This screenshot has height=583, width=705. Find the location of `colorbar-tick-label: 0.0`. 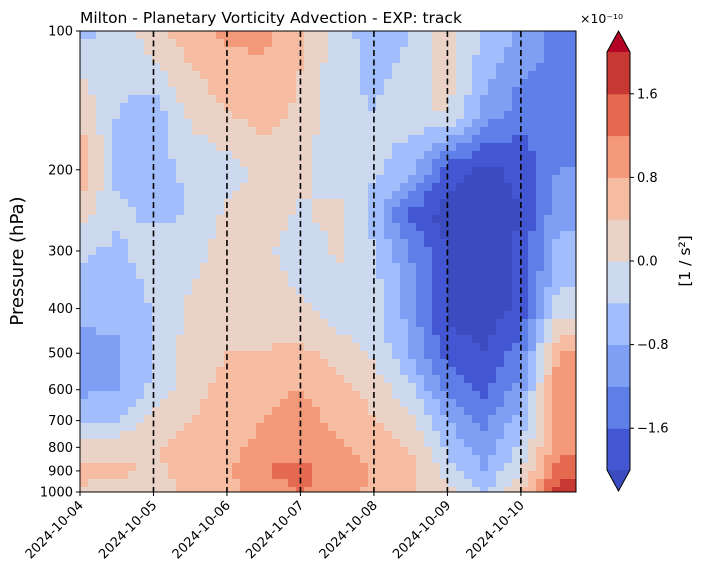

colorbar-tick-label: 0.0 is located at coordinates (647, 262).